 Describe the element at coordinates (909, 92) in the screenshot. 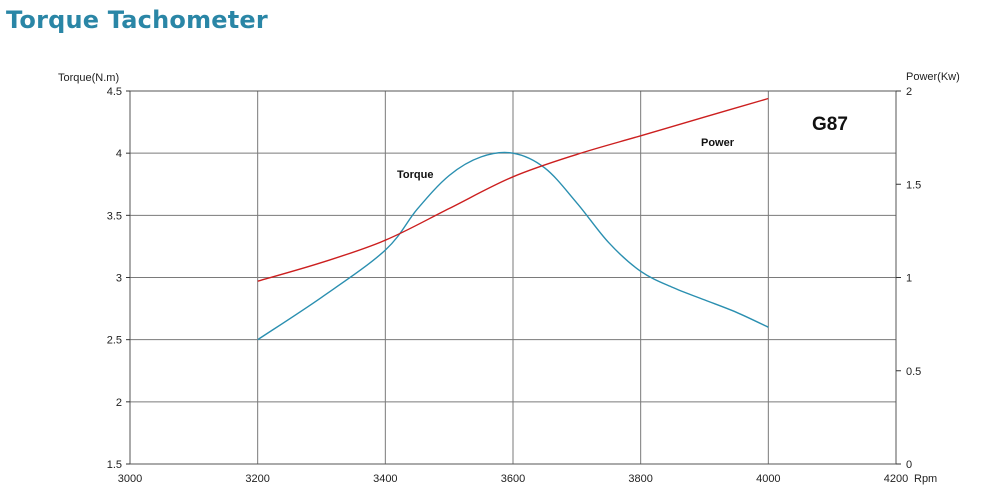

I see `y-right-tick-label: 2` at that location.